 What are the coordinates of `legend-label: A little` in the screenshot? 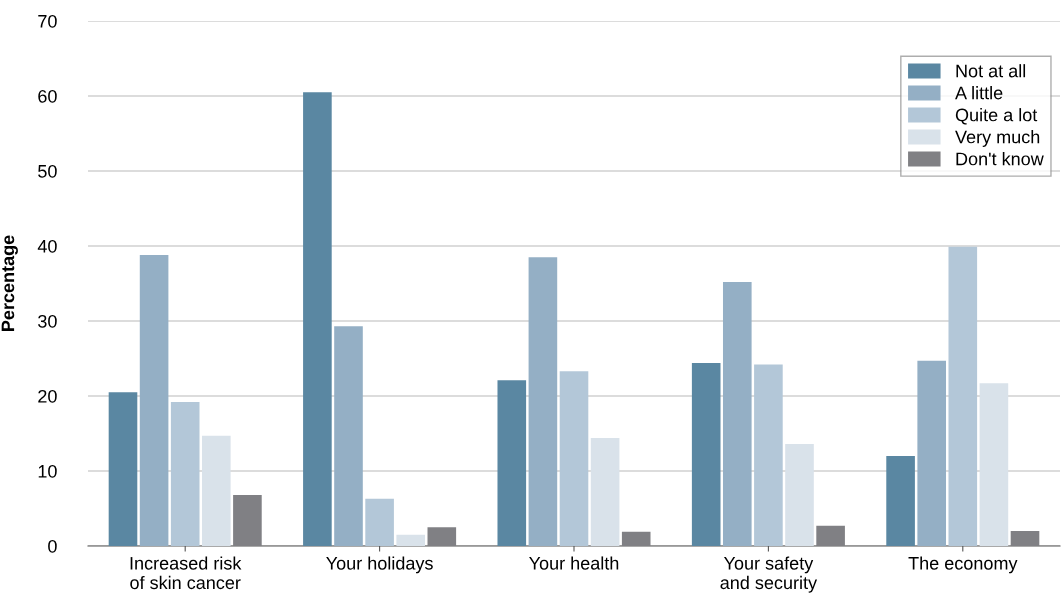 It's located at (979, 93).